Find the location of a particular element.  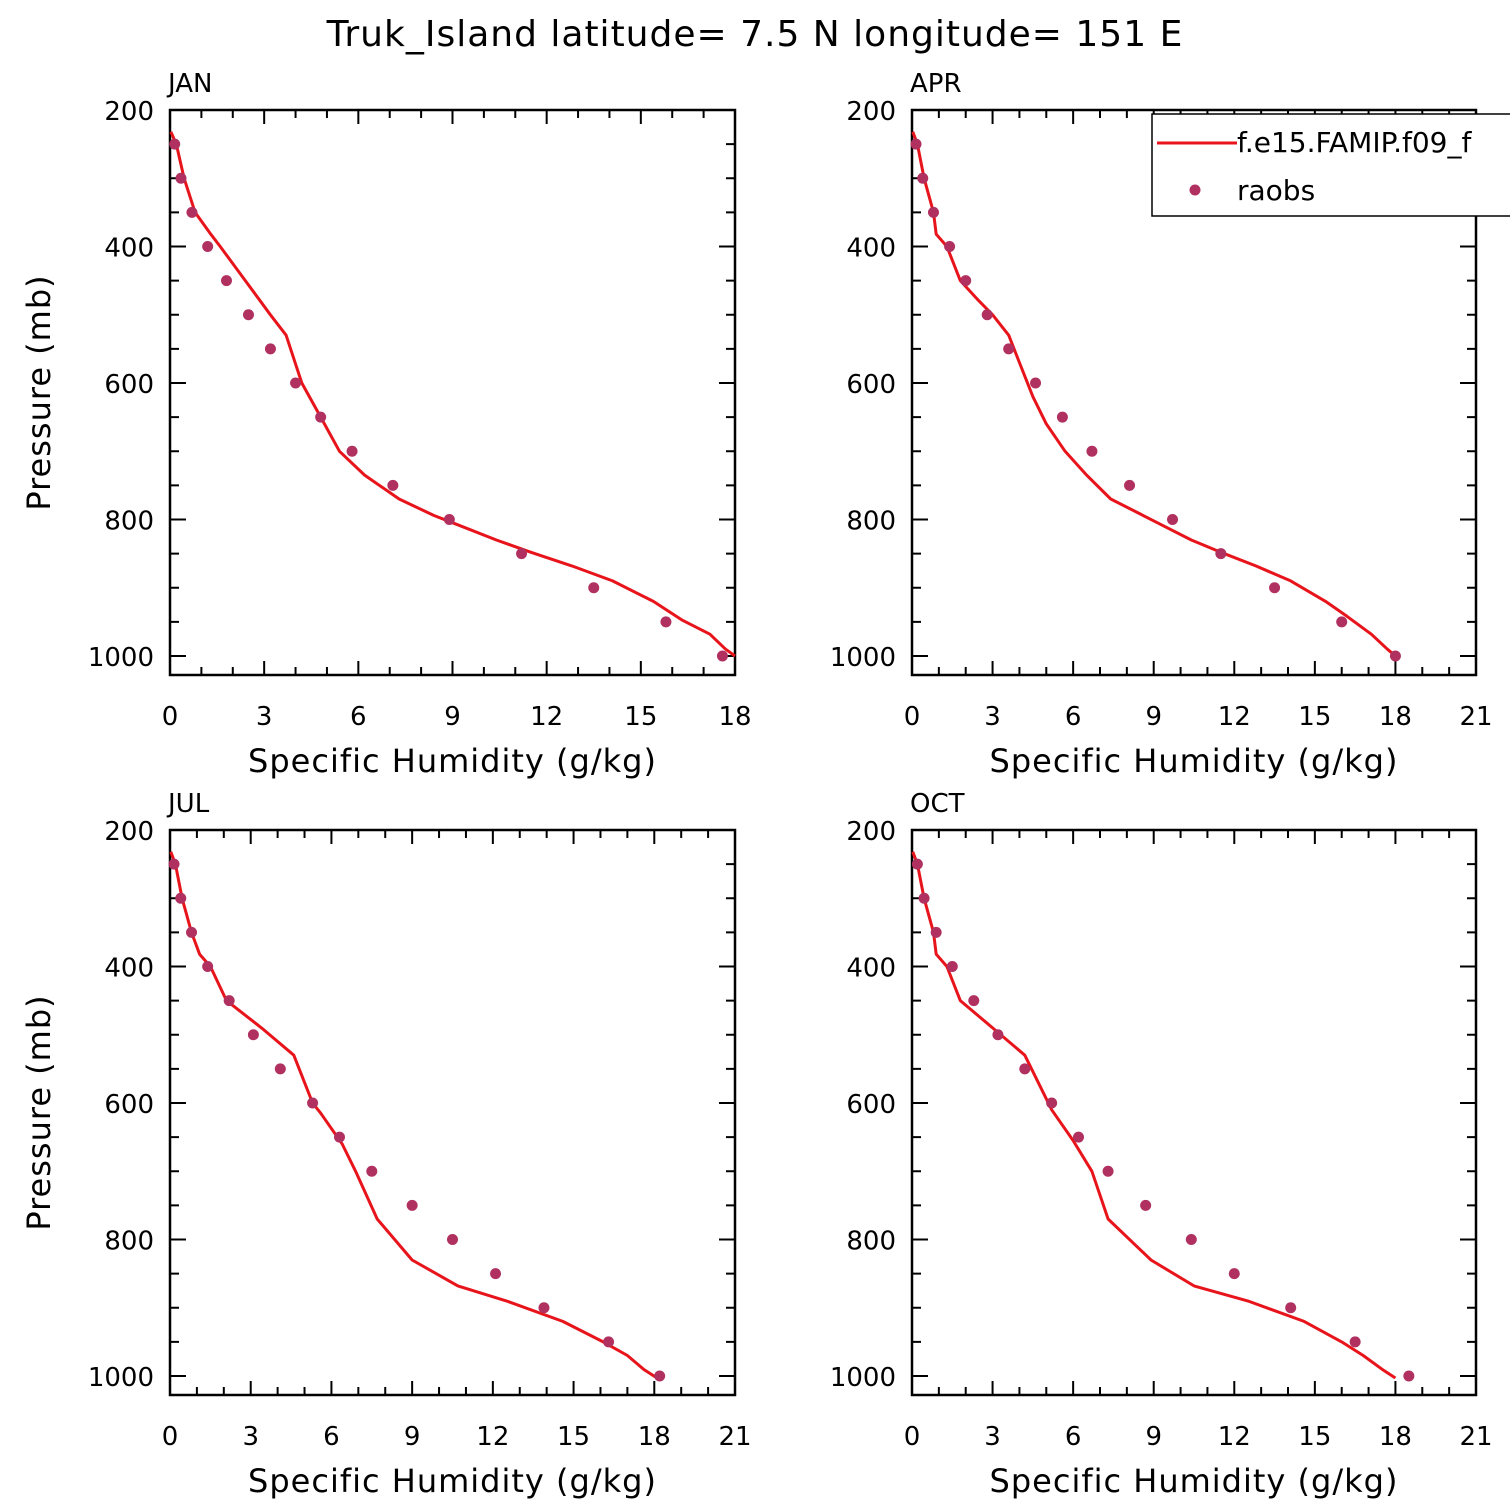

x-tick-label: 15 is located at coordinates (1314, 1437).